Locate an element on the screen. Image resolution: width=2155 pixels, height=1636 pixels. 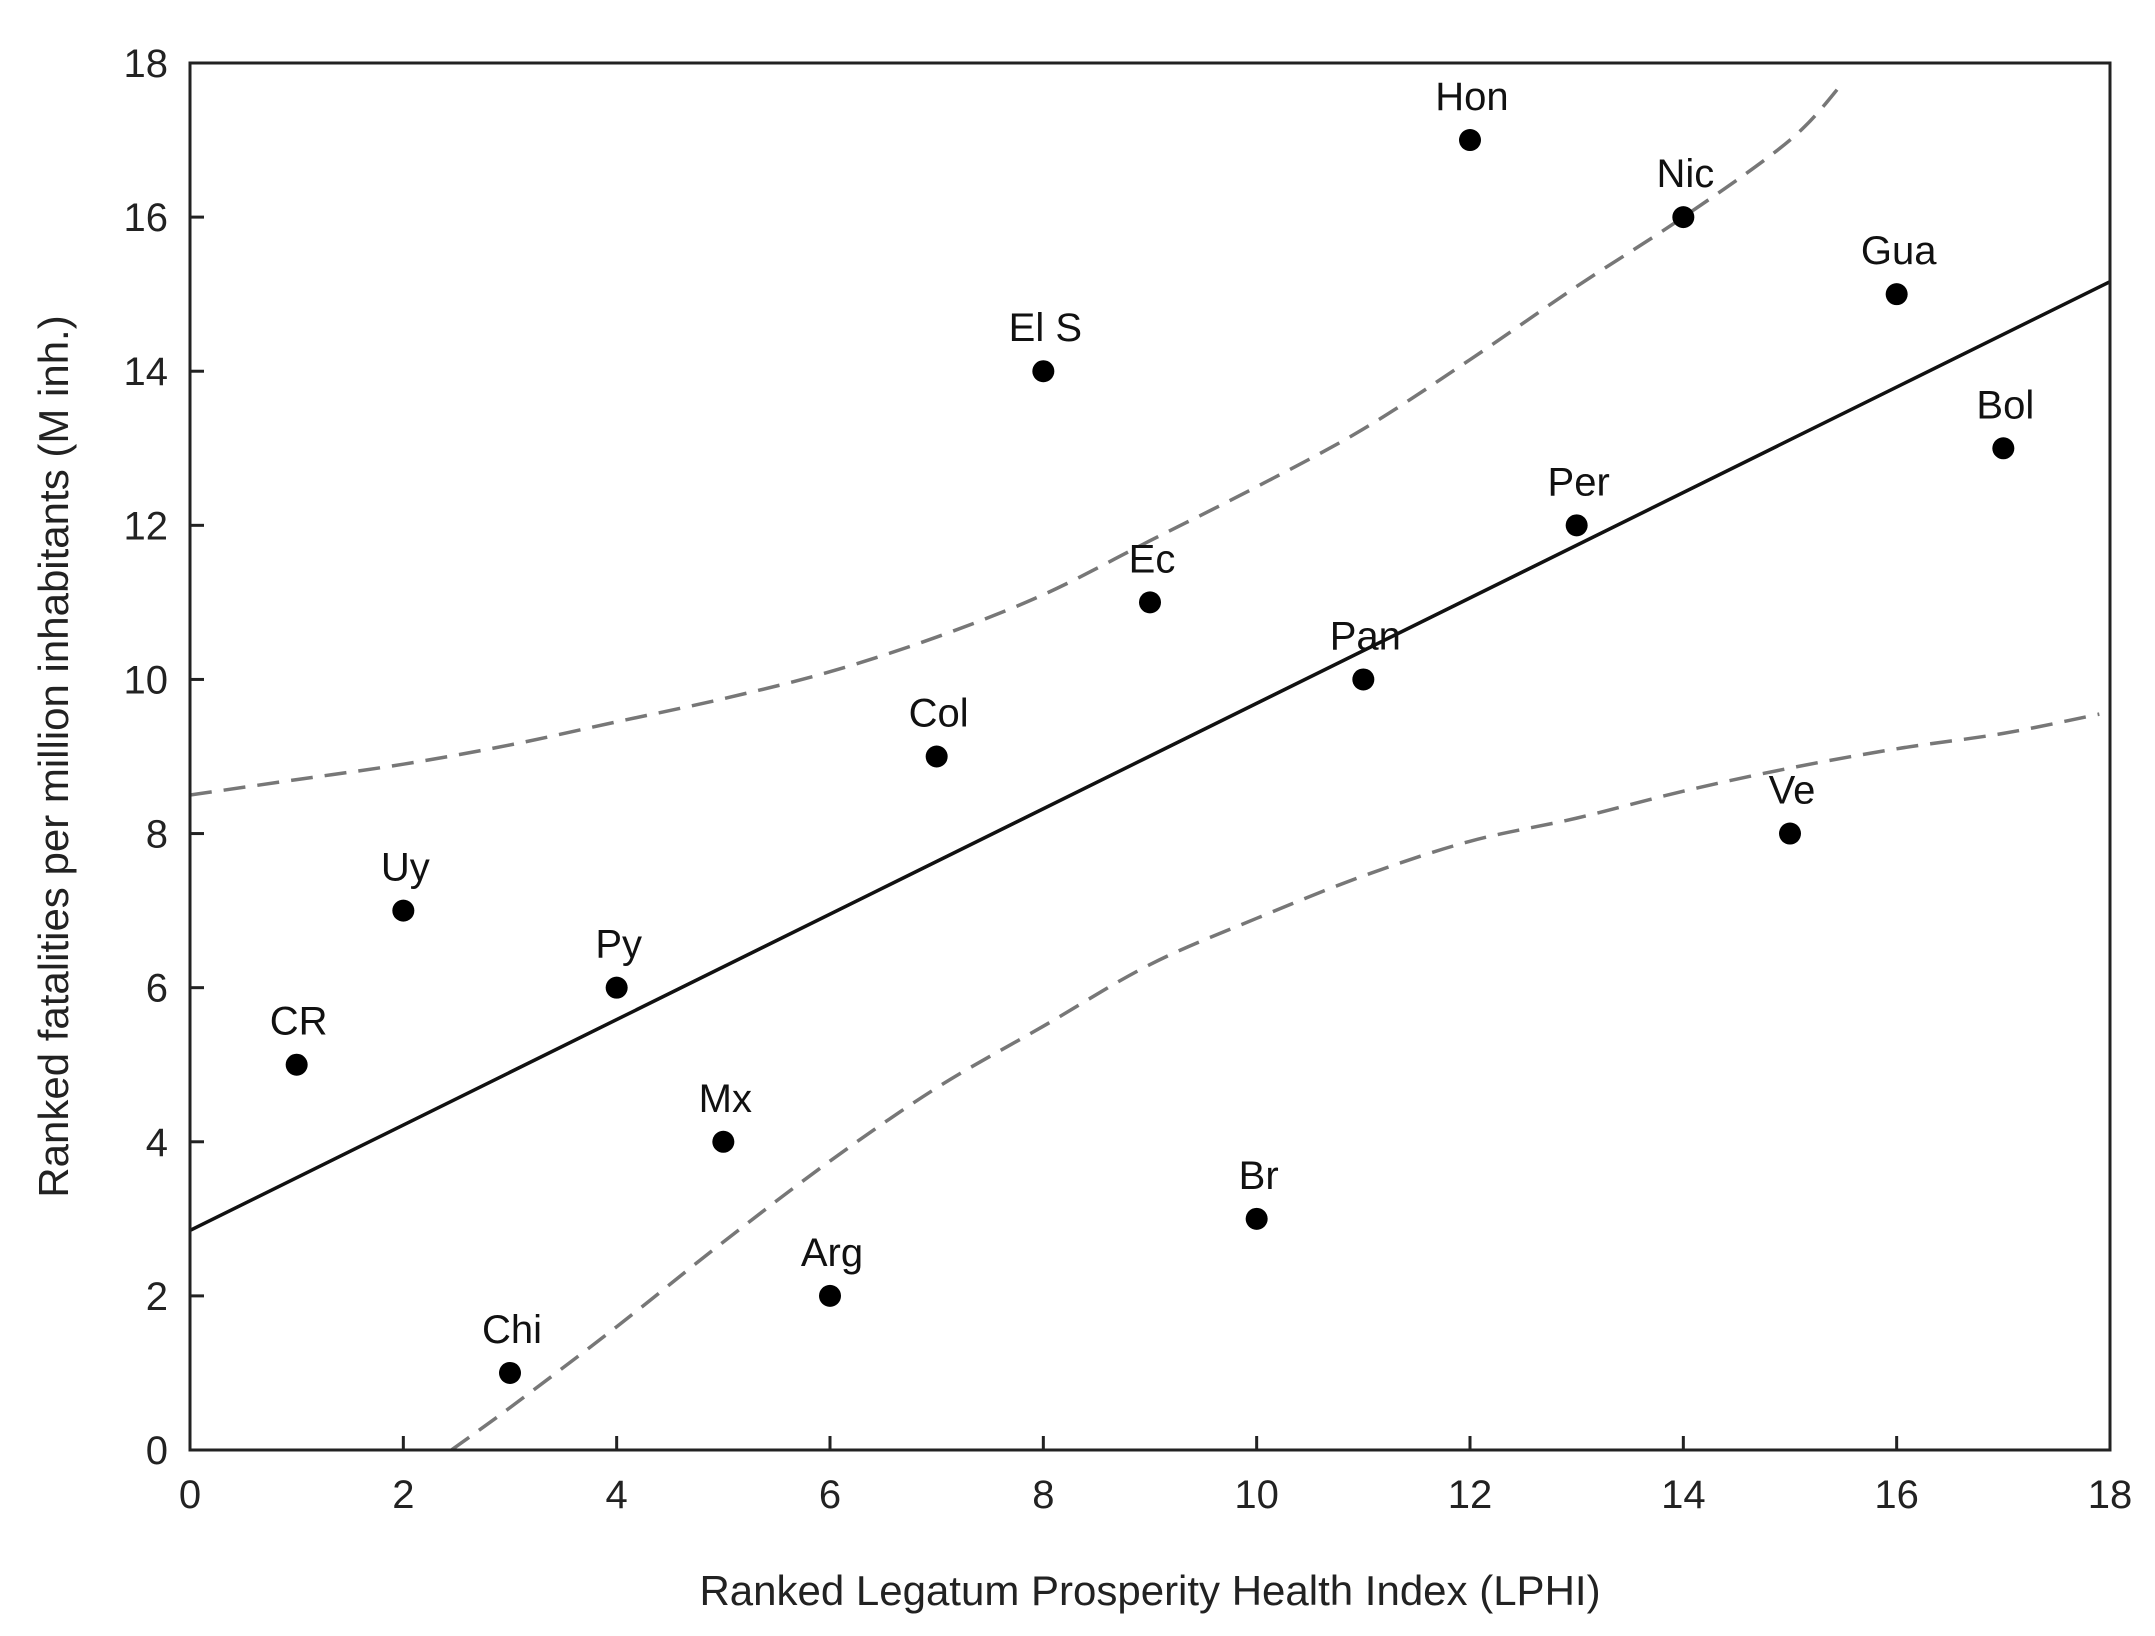
data-point-label: Uy is located at coordinates (405, 868).